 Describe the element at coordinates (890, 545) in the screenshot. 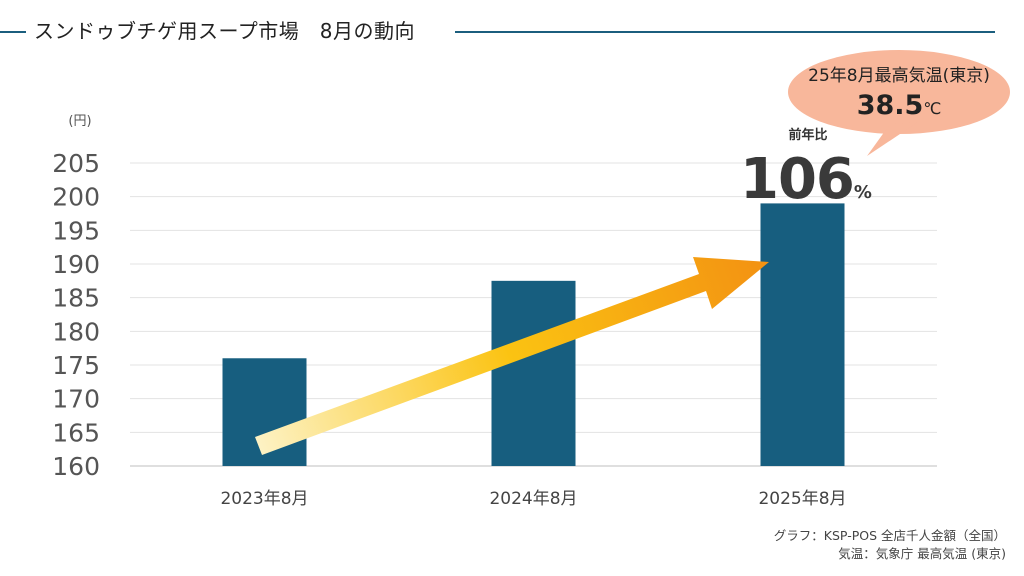

I see `source-notes: グラフ：KSP-POS 全店千人金額（全国） 気温：気象庁 最高気温 (東京)` at that location.